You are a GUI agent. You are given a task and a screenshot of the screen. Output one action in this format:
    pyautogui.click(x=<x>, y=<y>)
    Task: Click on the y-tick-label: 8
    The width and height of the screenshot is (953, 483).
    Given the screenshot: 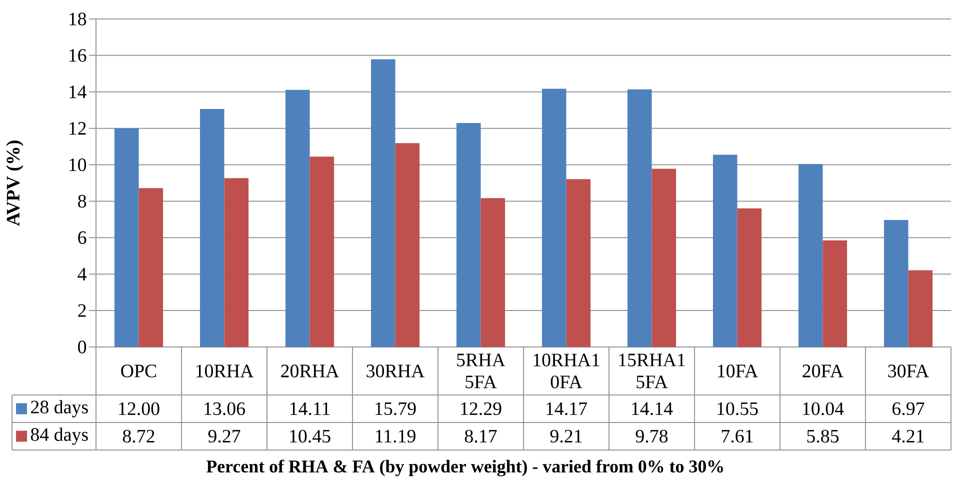 What is the action you would take?
    pyautogui.click(x=82, y=201)
    